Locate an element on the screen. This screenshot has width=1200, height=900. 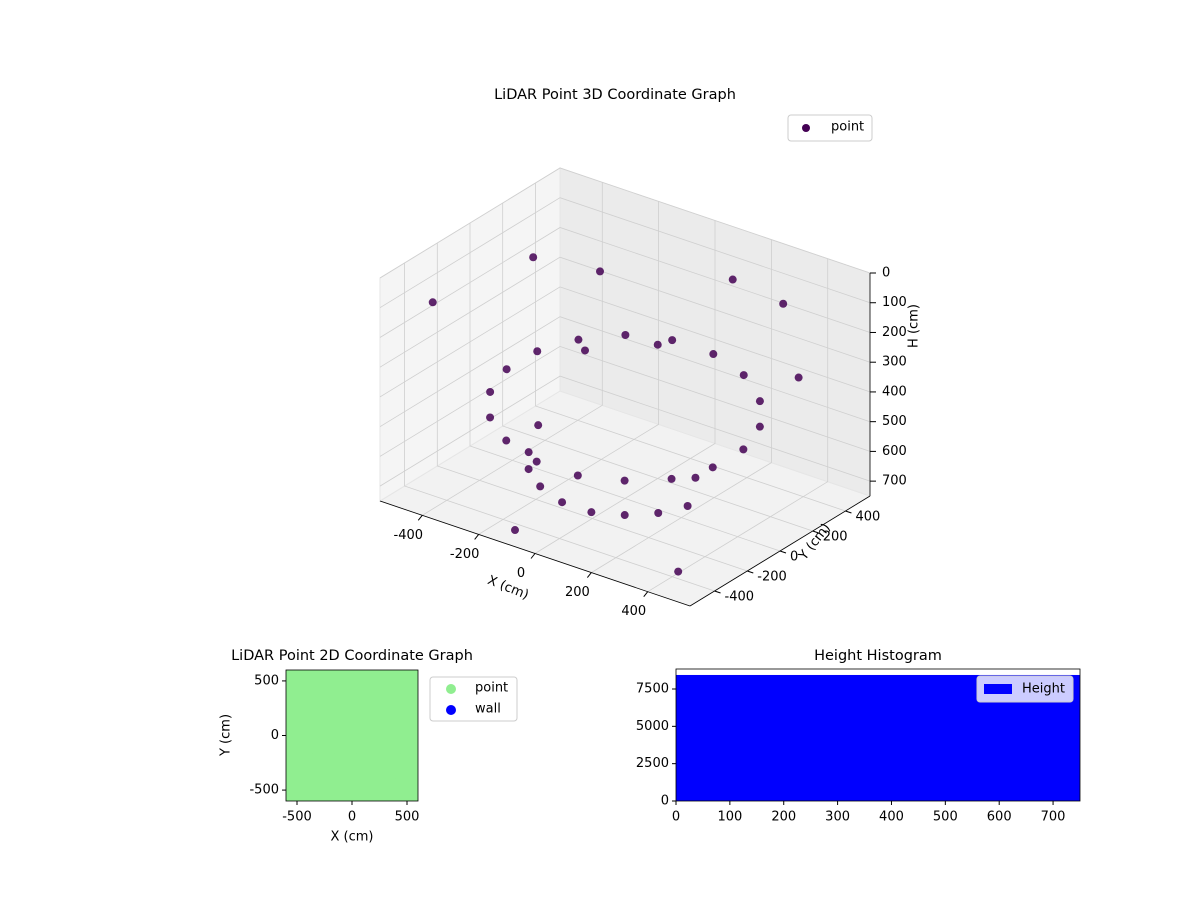
y-tick-label: -500 is located at coordinates (264, 790).